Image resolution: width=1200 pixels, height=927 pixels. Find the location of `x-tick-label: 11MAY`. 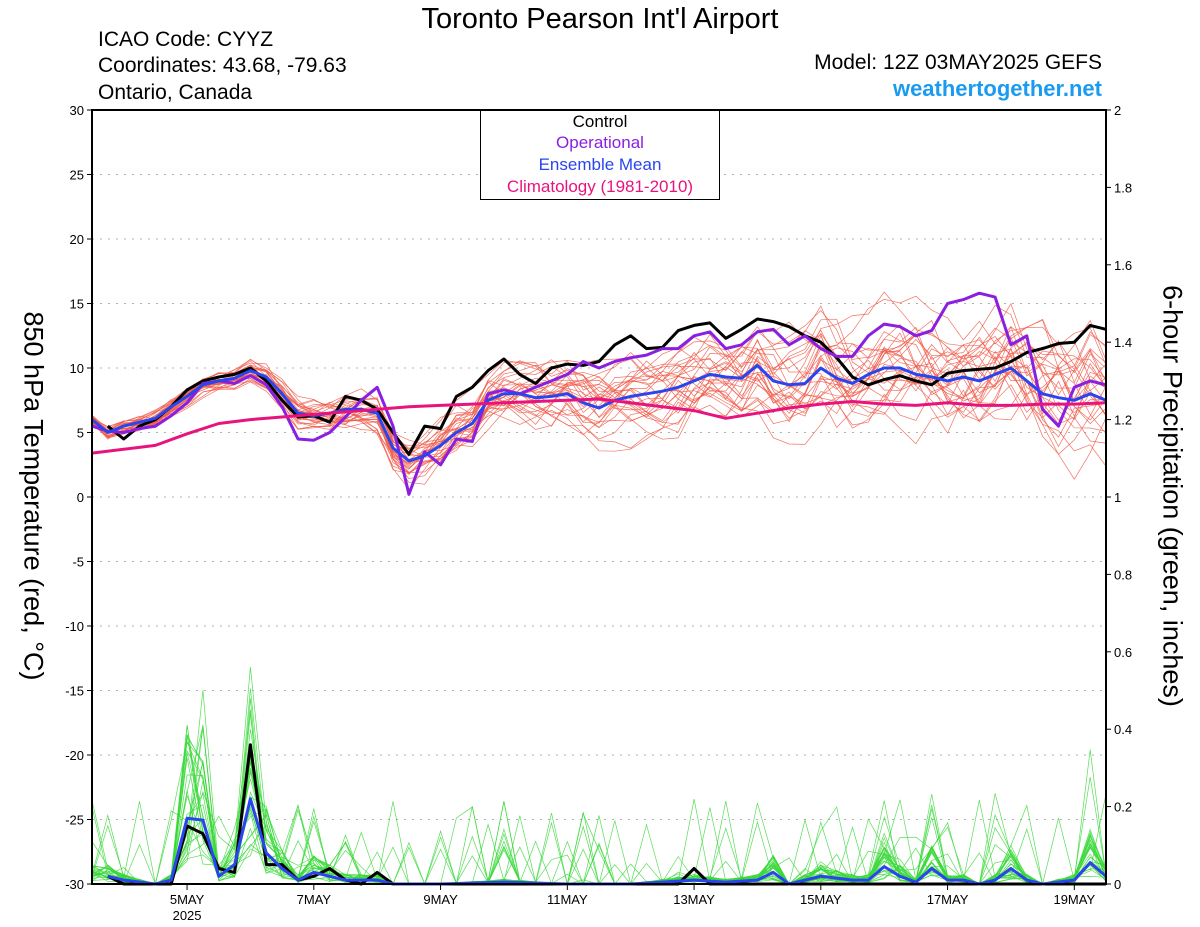

x-tick-label: 11MAY is located at coordinates (567, 899).